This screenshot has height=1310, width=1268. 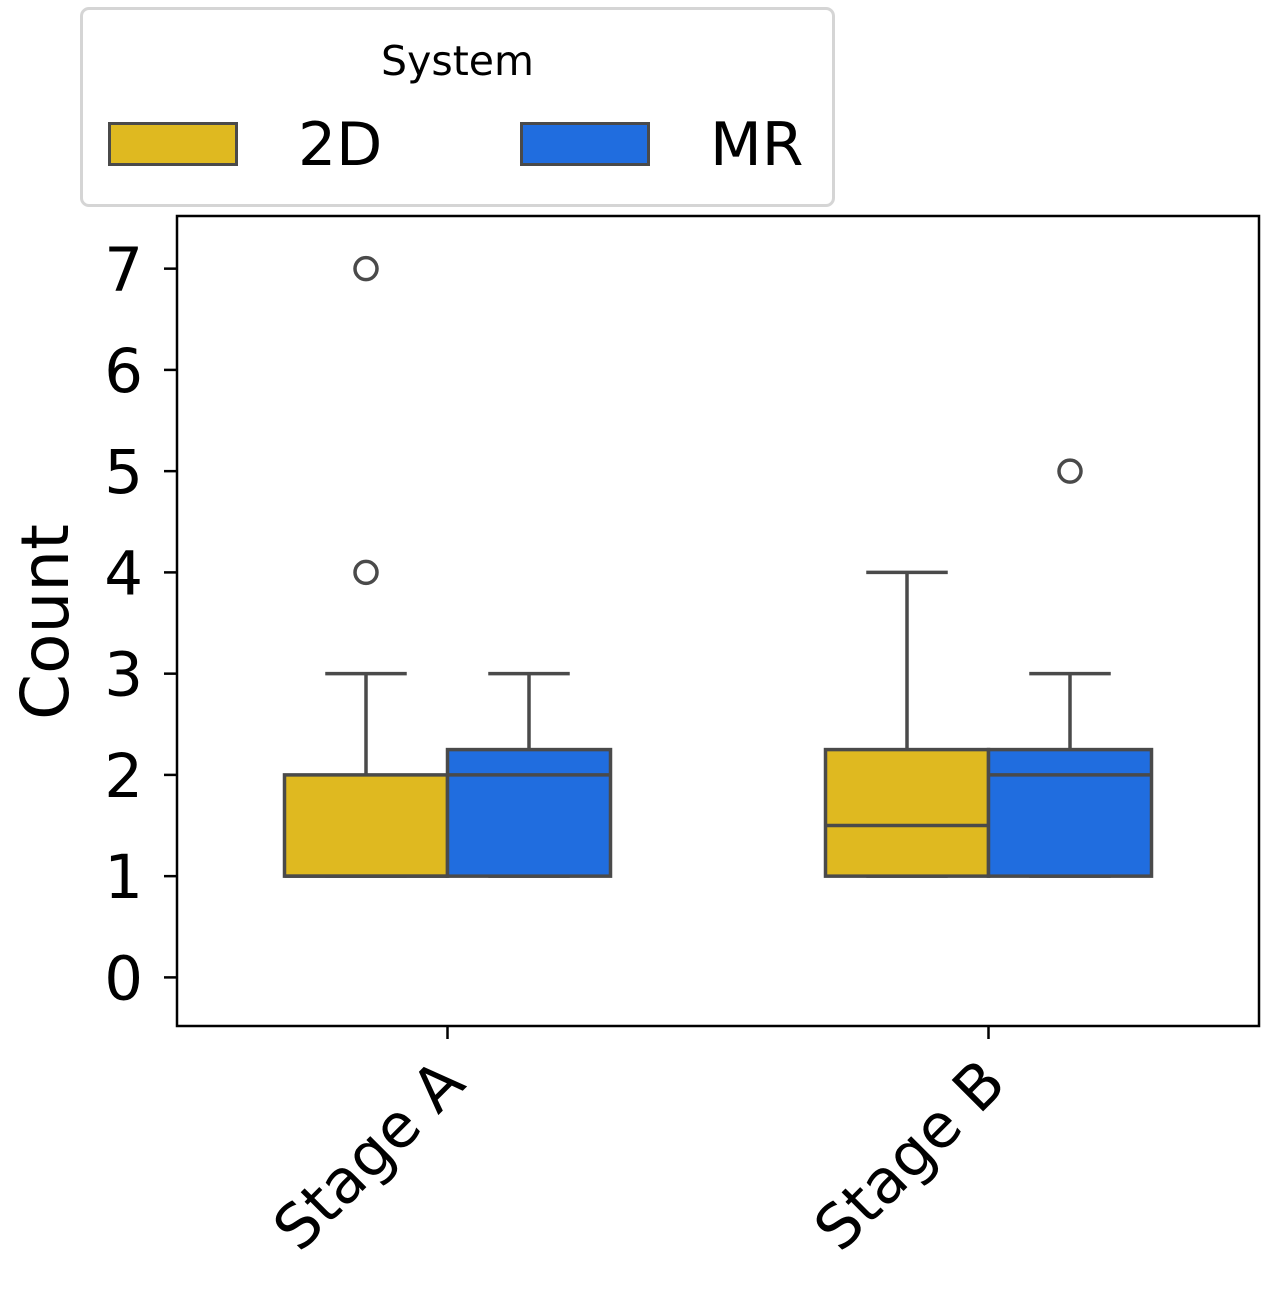 I want to click on legend-label-mr: MR, so click(x=757, y=145).